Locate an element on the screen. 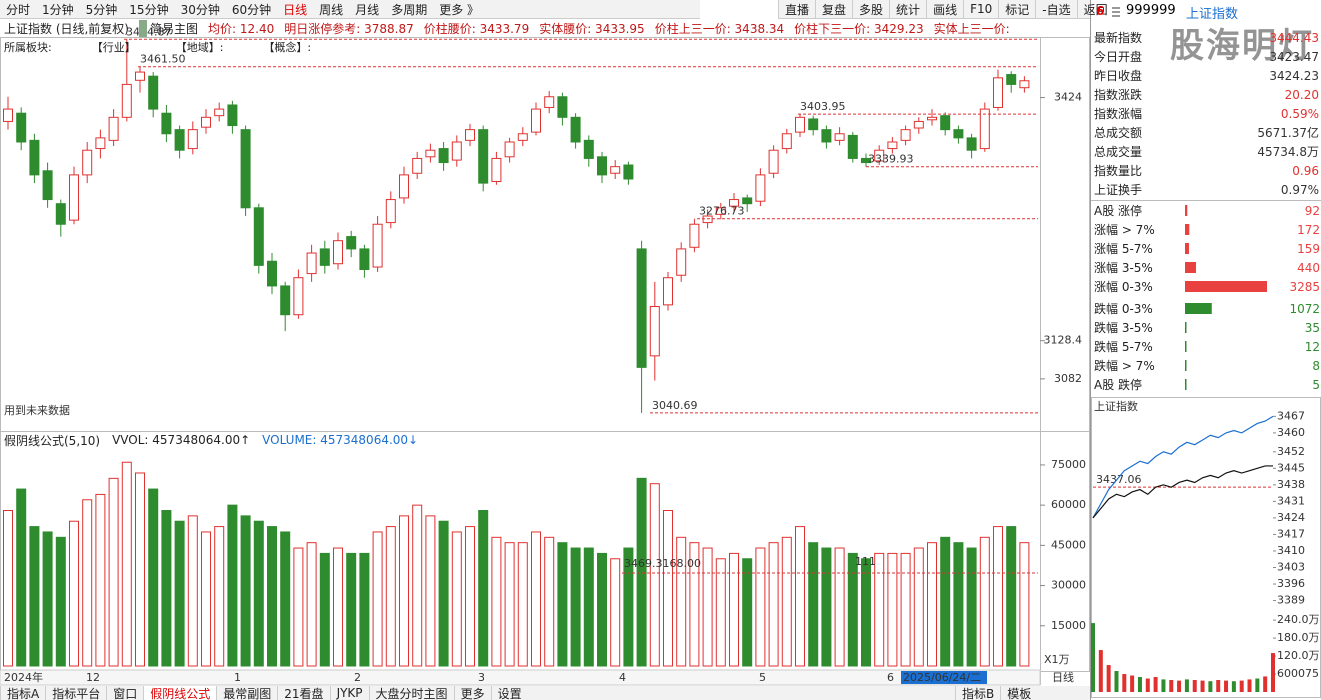  mini-tick-label: 3431 is located at coordinates (1291, 500).